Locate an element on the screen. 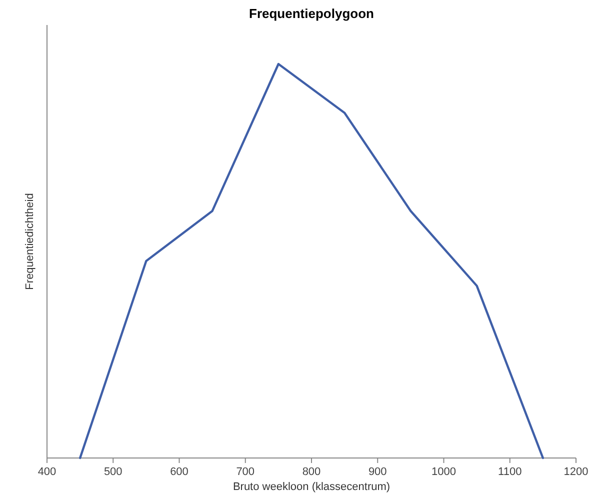 The height and width of the screenshot is (497, 596). x-tick-label: 900 is located at coordinates (377, 472).